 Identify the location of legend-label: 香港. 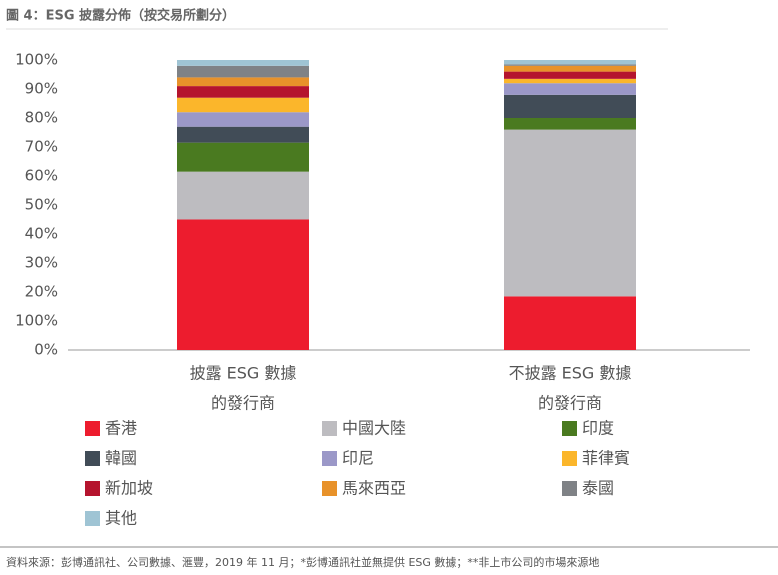
(121, 428).